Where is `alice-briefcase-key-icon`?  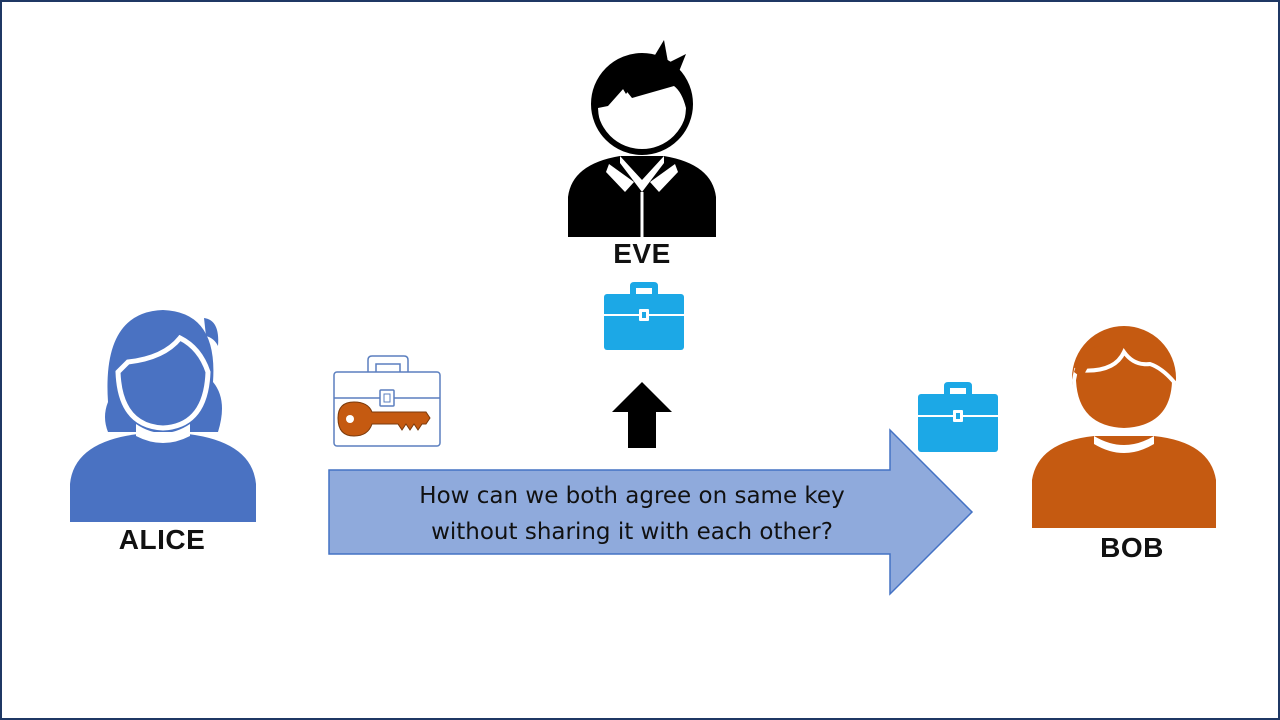 alice-briefcase-key-icon is located at coordinates (387, 401).